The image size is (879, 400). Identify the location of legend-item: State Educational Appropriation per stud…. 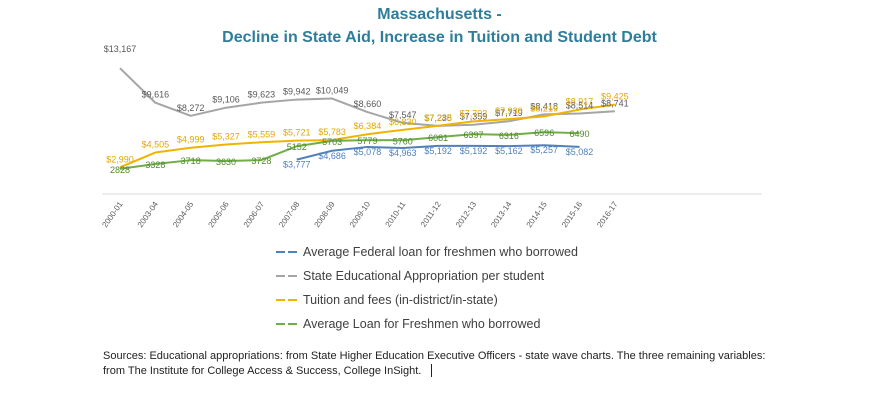
(427, 276).